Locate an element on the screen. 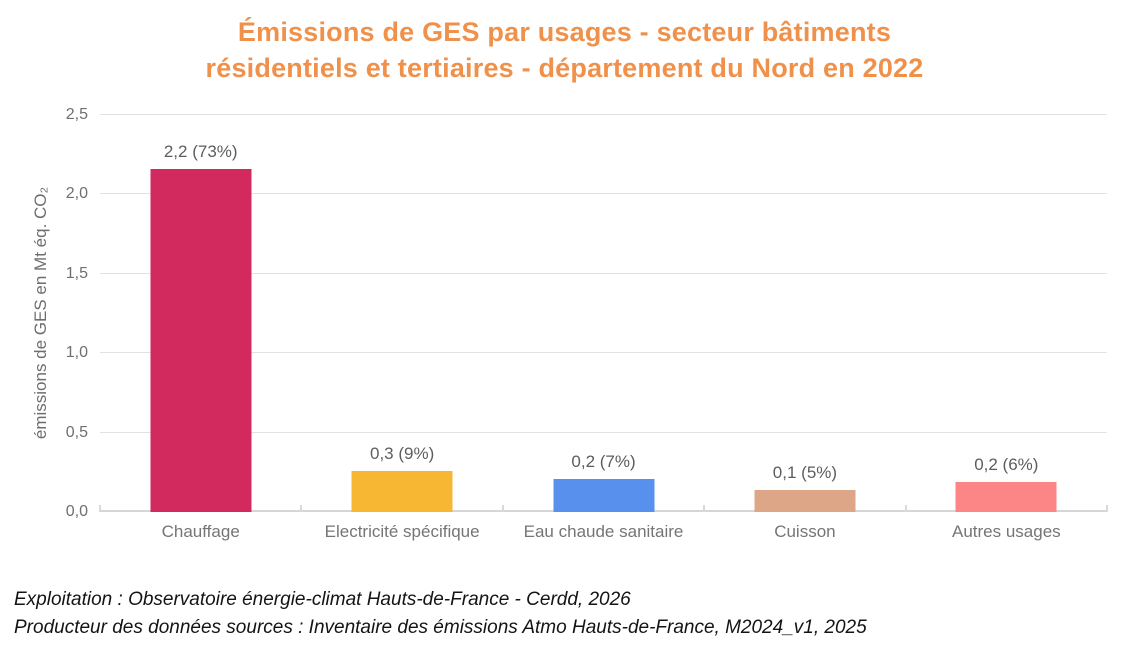  bar-autres-usages is located at coordinates (1006, 496).